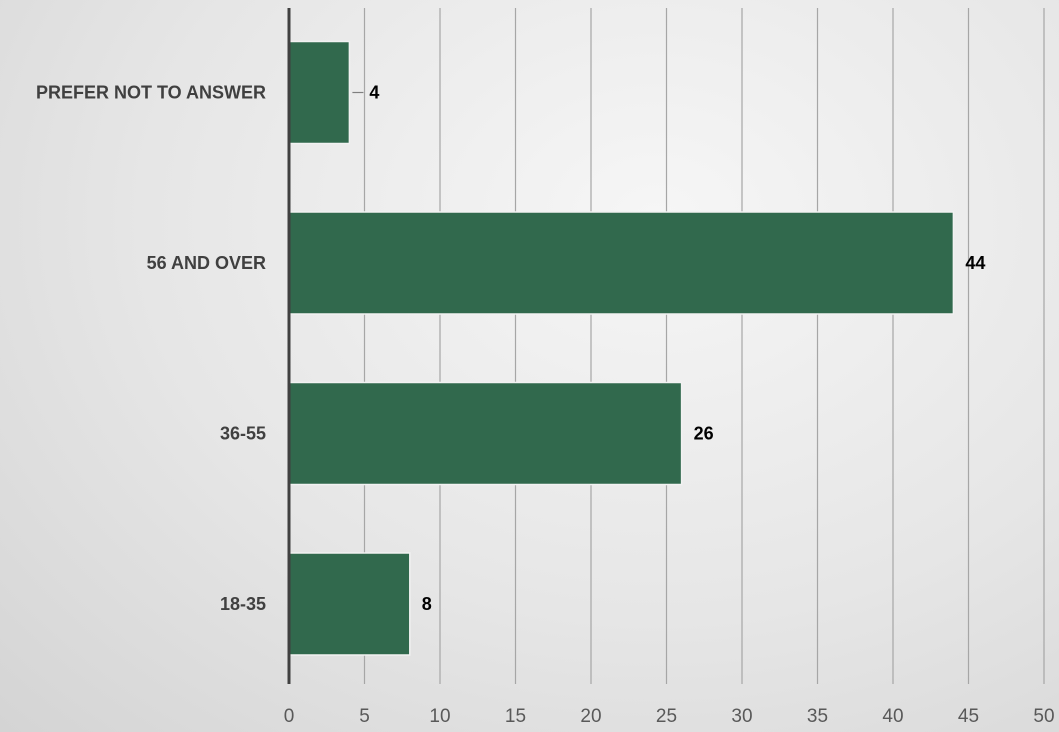 This screenshot has height=732, width=1059. I want to click on category-label: PREFER NOT TO ANSWER, so click(151, 93).